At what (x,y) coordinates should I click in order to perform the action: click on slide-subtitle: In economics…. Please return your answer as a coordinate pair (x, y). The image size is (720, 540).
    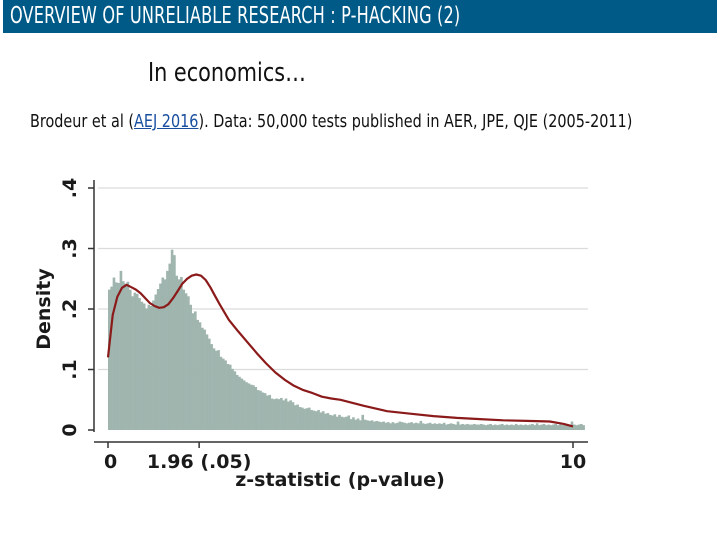
    Looking at the image, I should click on (227, 73).